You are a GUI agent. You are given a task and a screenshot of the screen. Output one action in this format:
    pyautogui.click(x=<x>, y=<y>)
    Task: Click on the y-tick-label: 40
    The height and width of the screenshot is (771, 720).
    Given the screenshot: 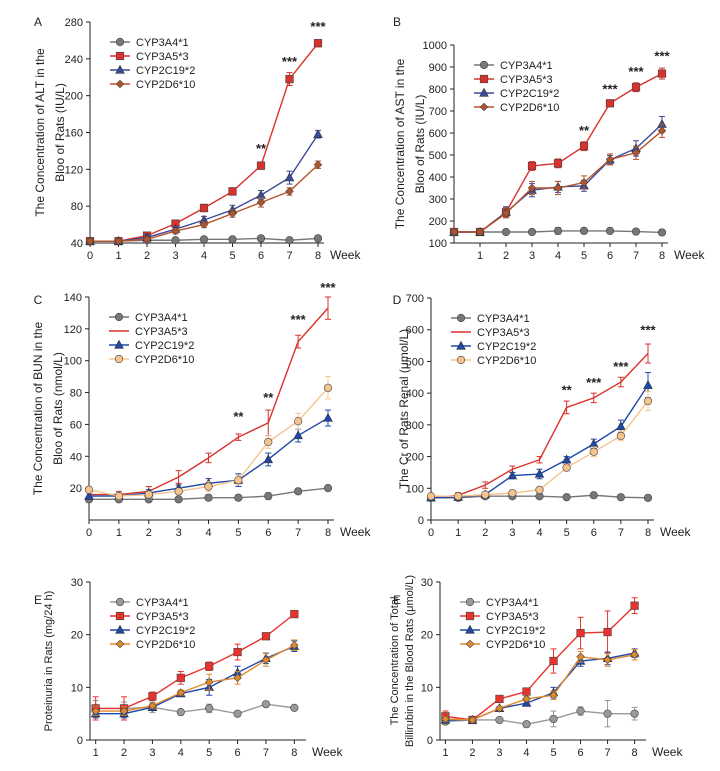 What is the action you would take?
    pyautogui.click(x=77, y=244)
    